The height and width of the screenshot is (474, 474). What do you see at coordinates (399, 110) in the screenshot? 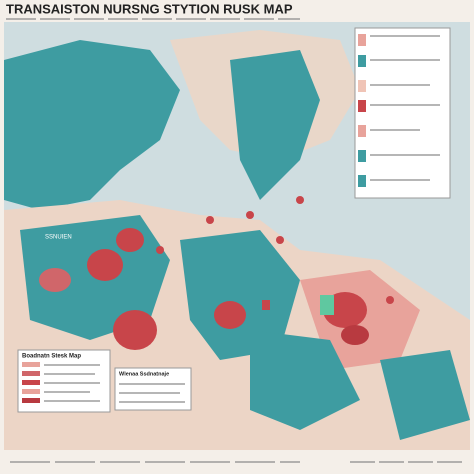
I see `side-legend-rows` at bounding box center [399, 110].